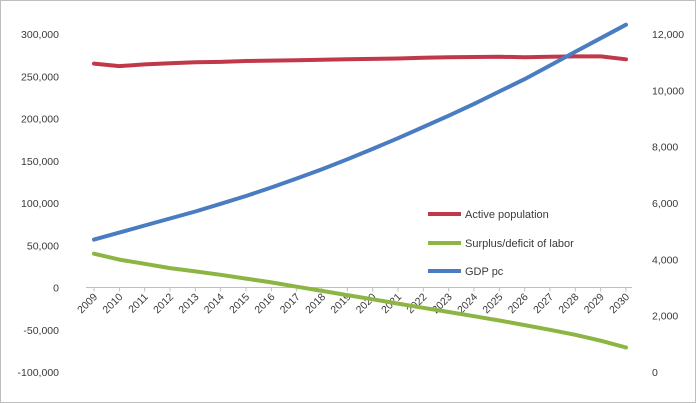 The height and width of the screenshot is (403, 696). Describe the element at coordinates (668, 91) in the screenshot. I see `right-axis-tick-label: 10,000` at that location.